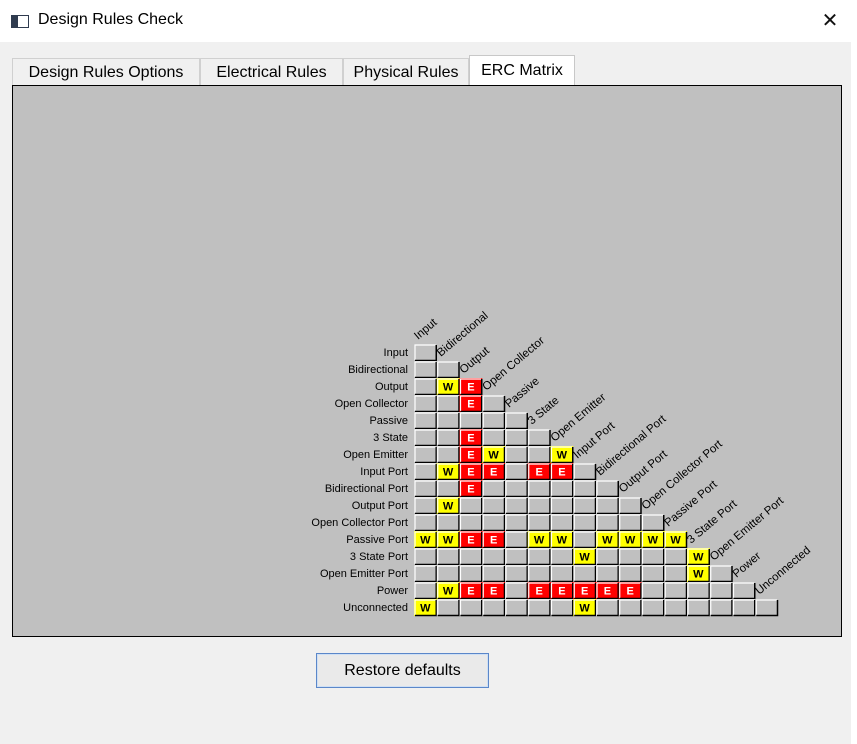  Describe the element at coordinates (271, 71) in the screenshot. I see `tab-electrical-rules: Electrical Rules` at that location.